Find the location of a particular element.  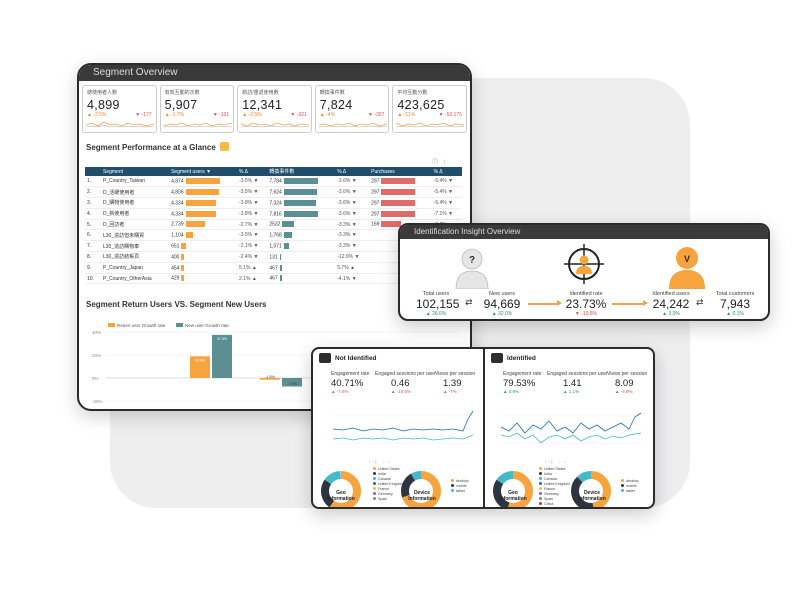

target-user-icon is located at coordinates (584, 264).